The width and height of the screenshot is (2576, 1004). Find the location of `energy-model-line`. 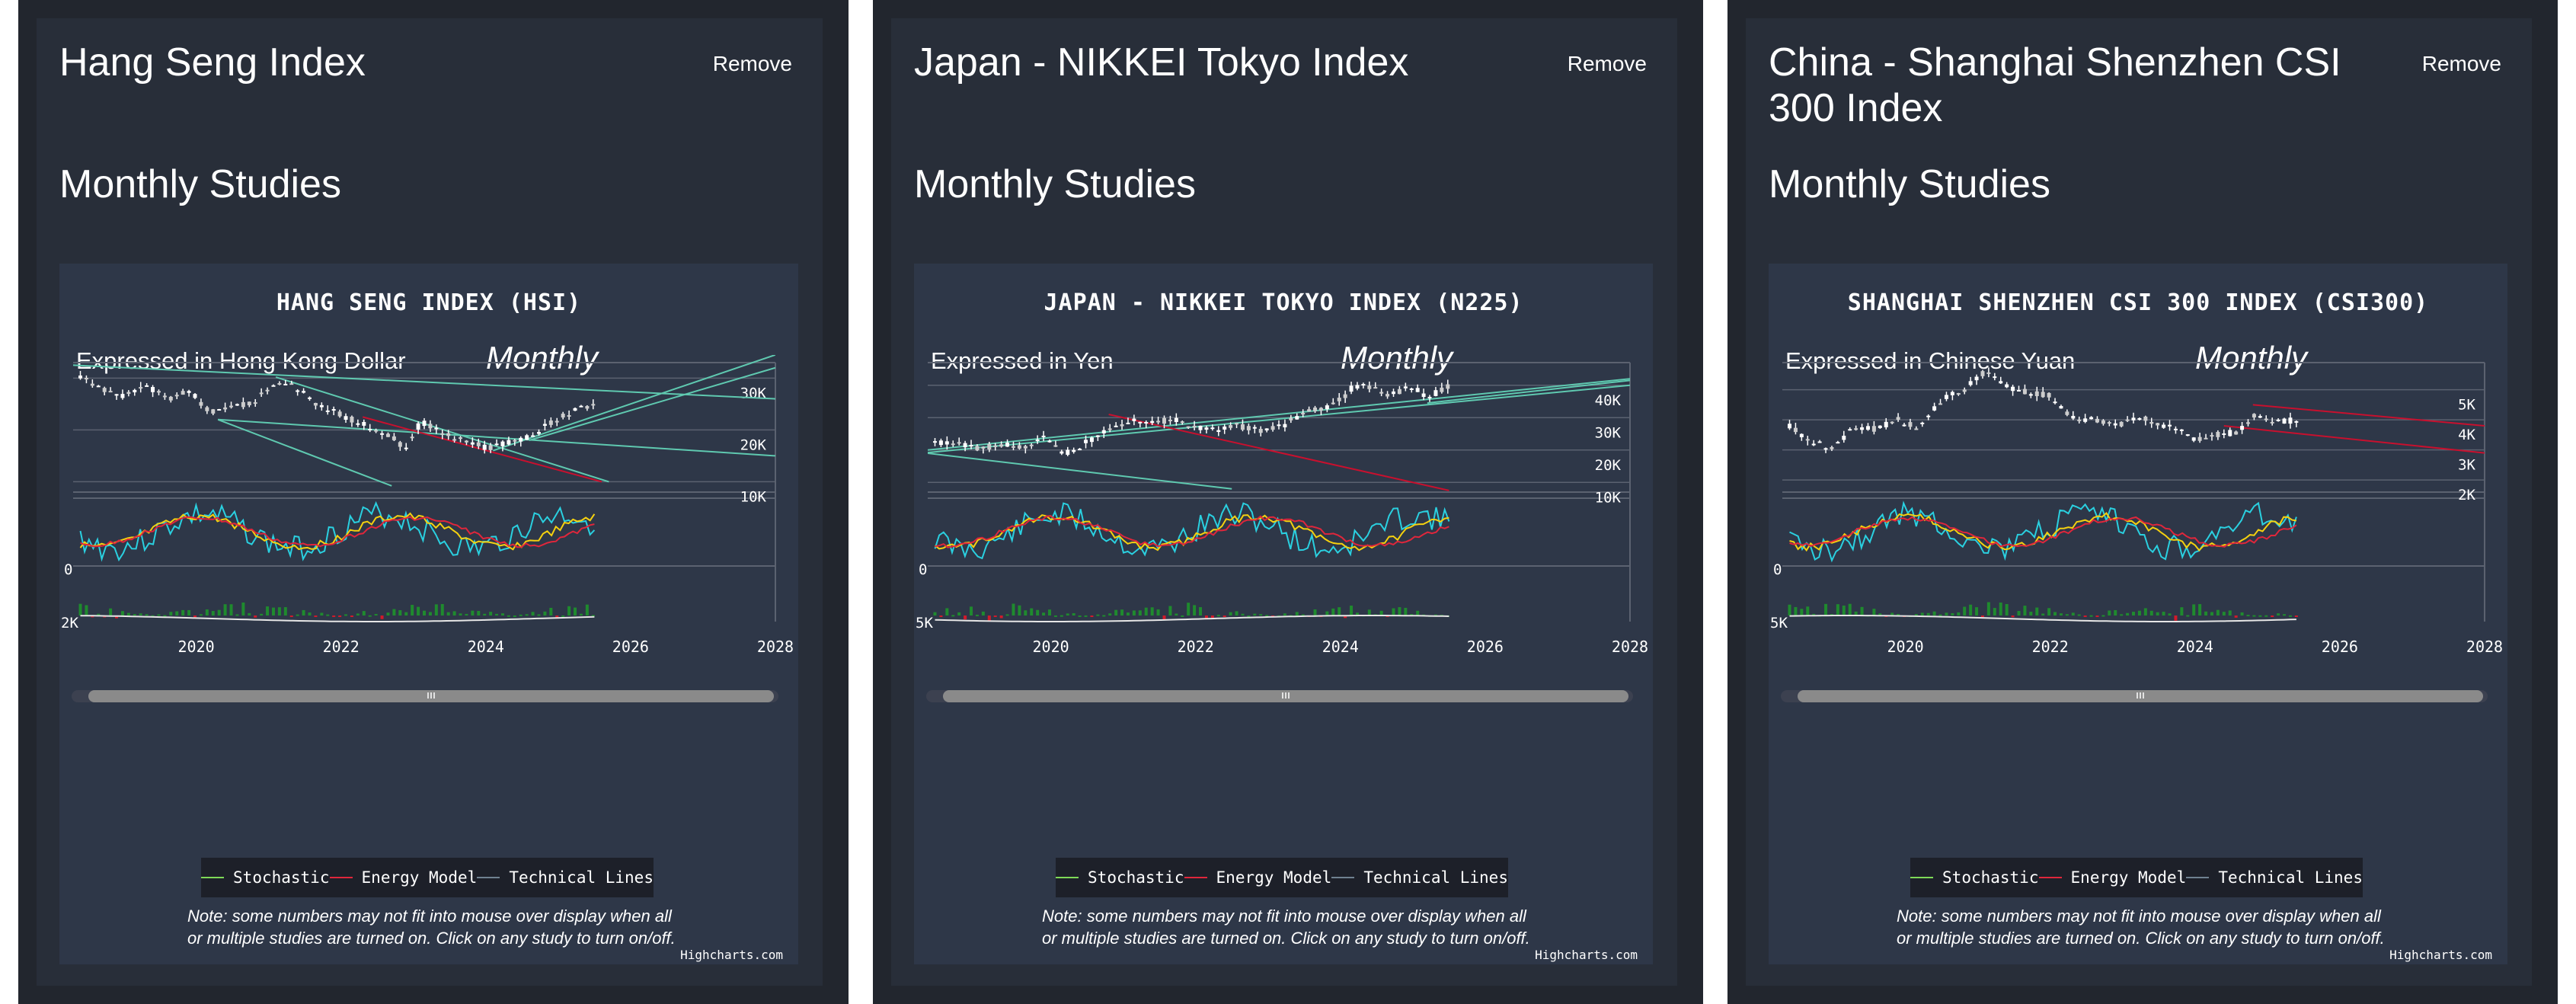

energy-model-line is located at coordinates (2368, 415).